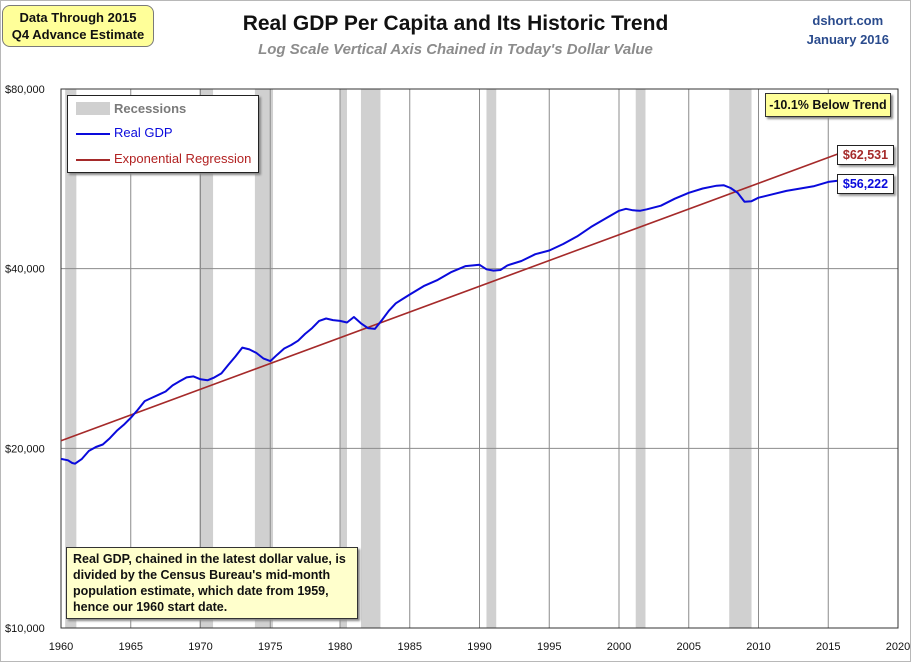 The width and height of the screenshot is (911, 662). What do you see at coordinates (410, 647) in the screenshot?
I see `x-tick-label-1985: 1985` at bounding box center [410, 647].